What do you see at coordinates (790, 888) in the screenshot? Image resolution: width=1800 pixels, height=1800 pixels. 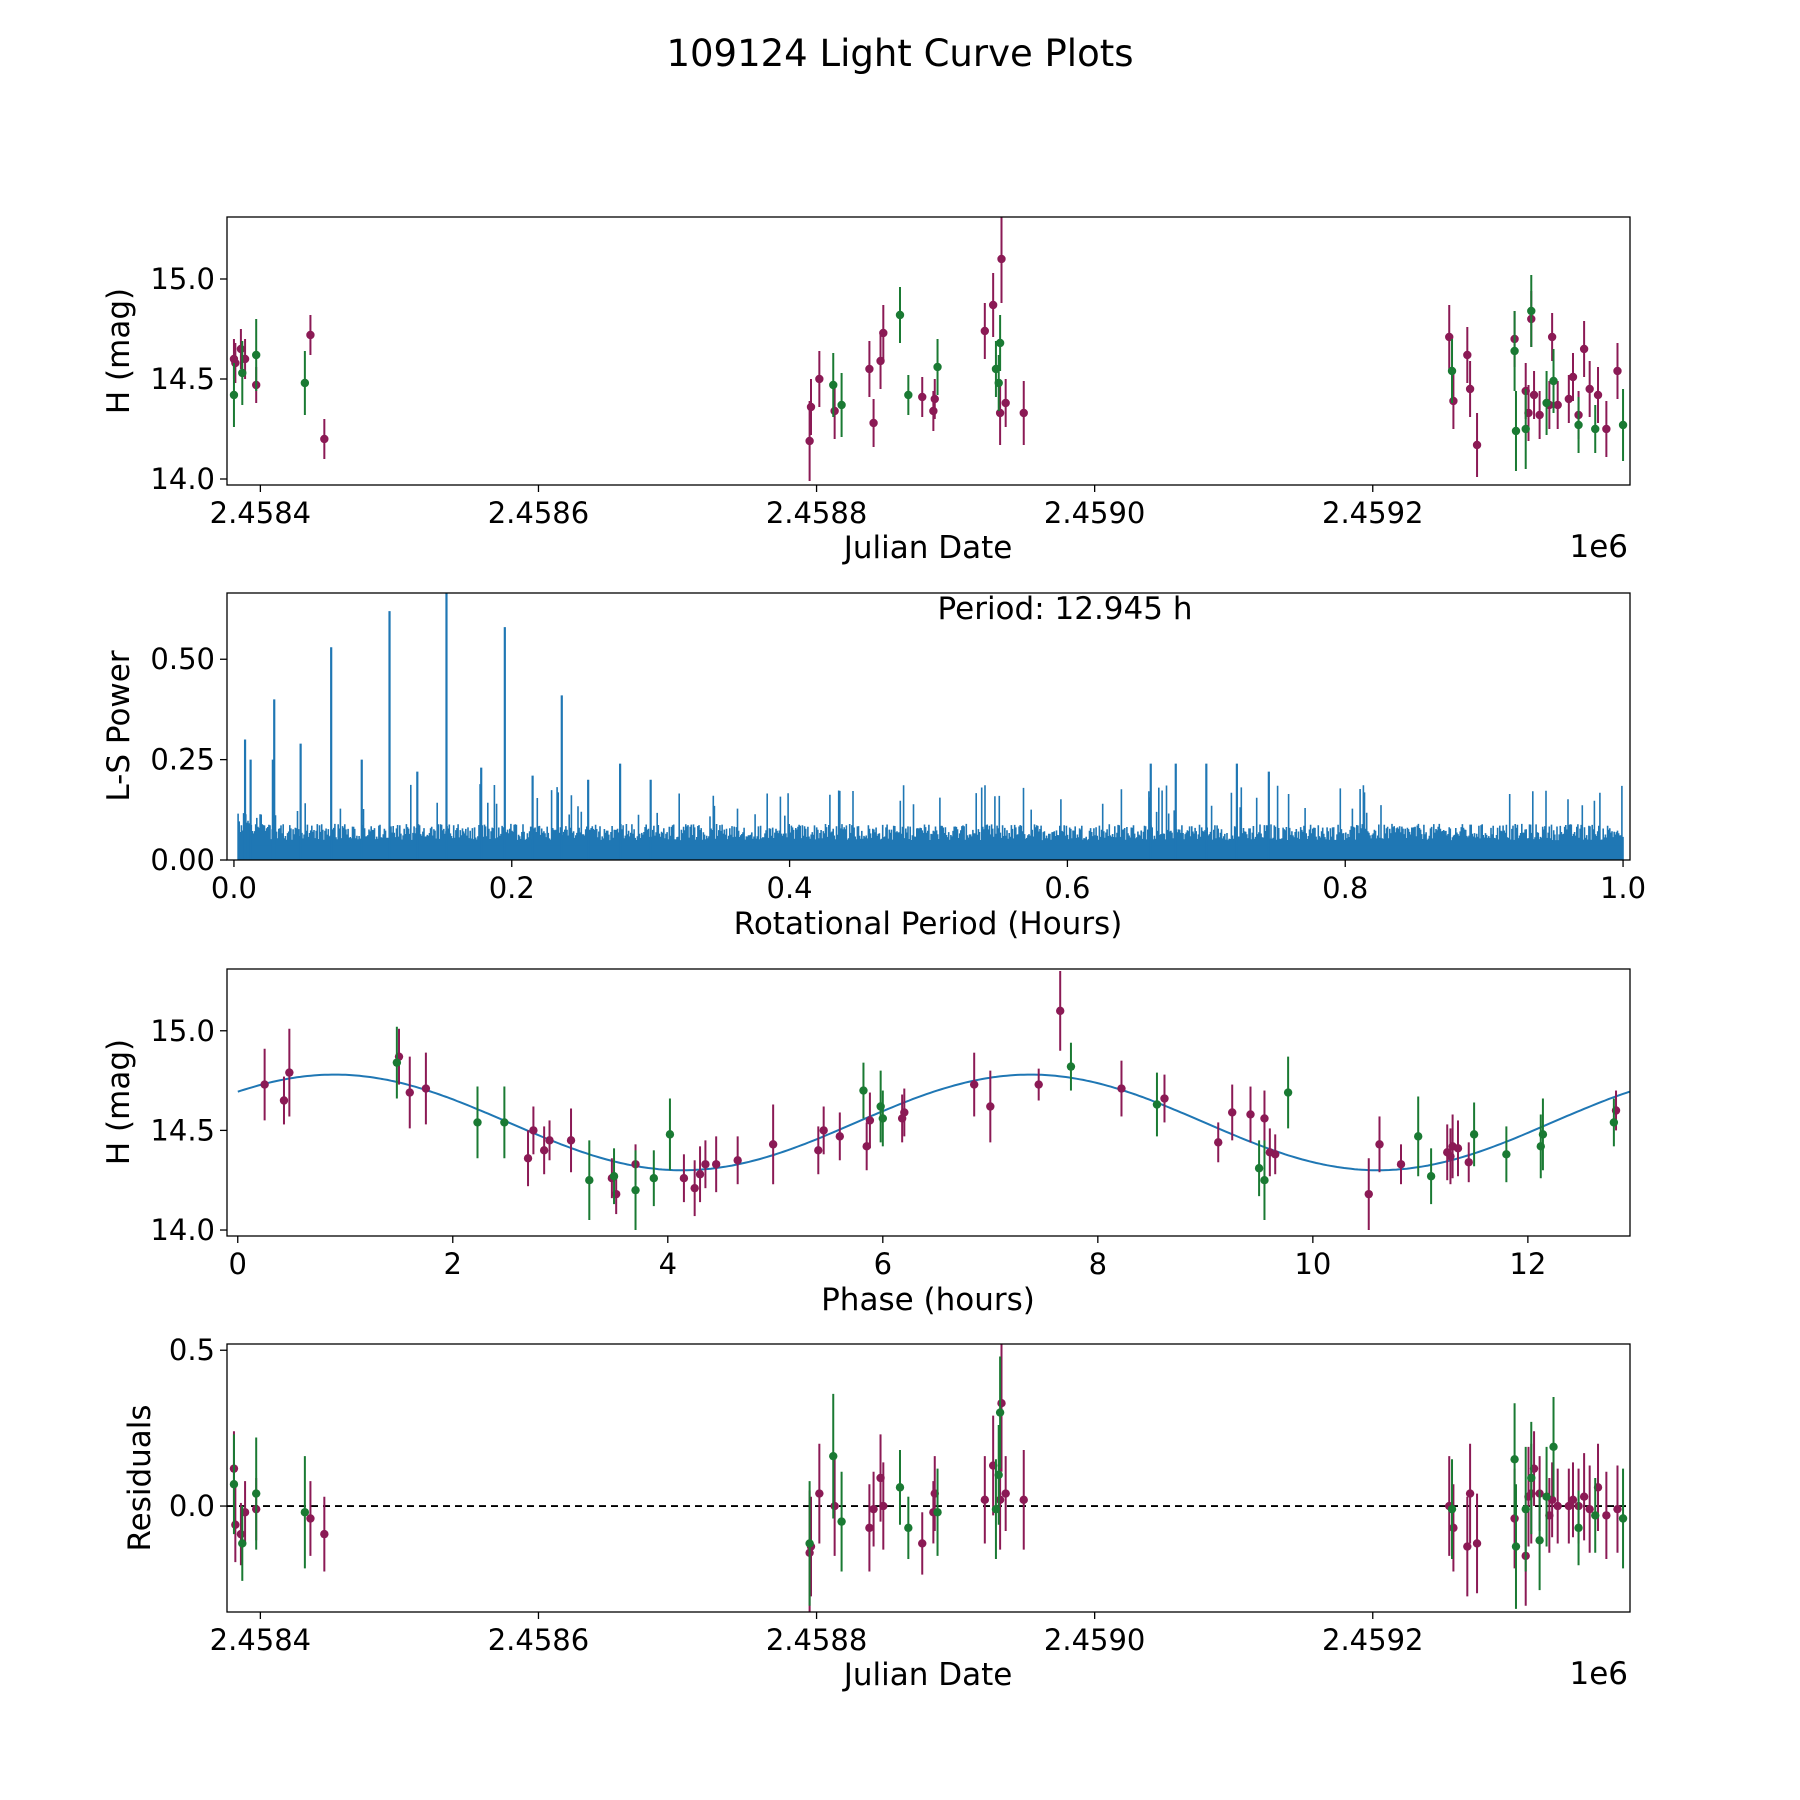 I see `x-tick-label: 0.4` at bounding box center [790, 888].